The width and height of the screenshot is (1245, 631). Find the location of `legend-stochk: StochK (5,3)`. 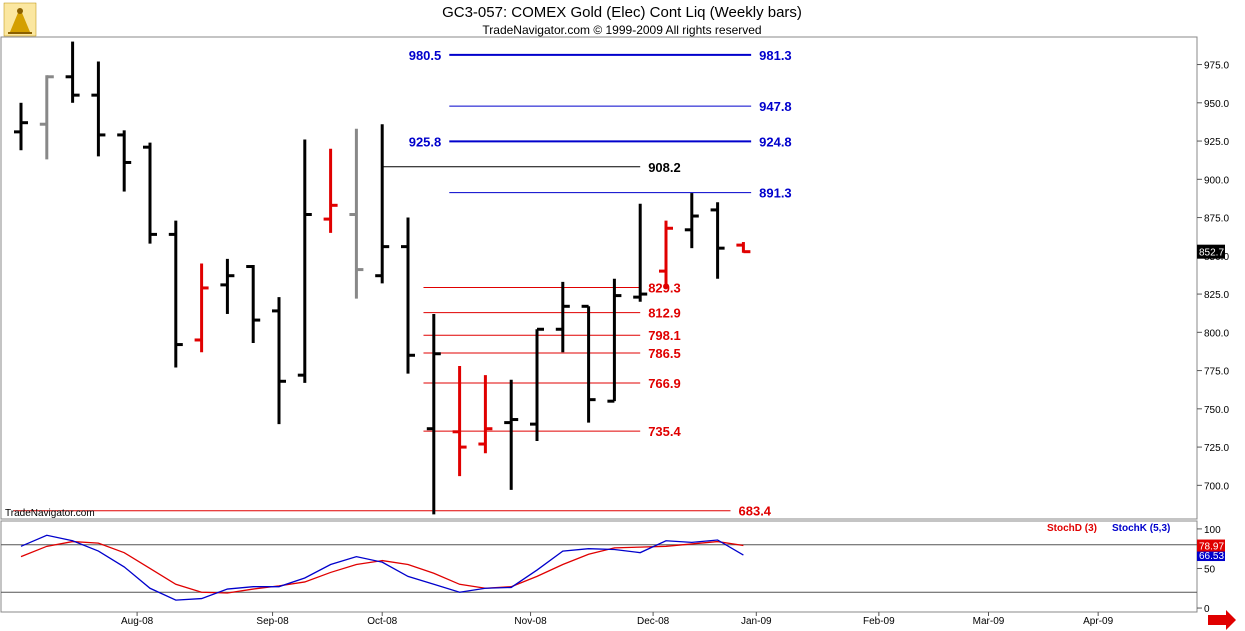

legend-stochk: StochK (5,3) is located at coordinates (1141, 528).